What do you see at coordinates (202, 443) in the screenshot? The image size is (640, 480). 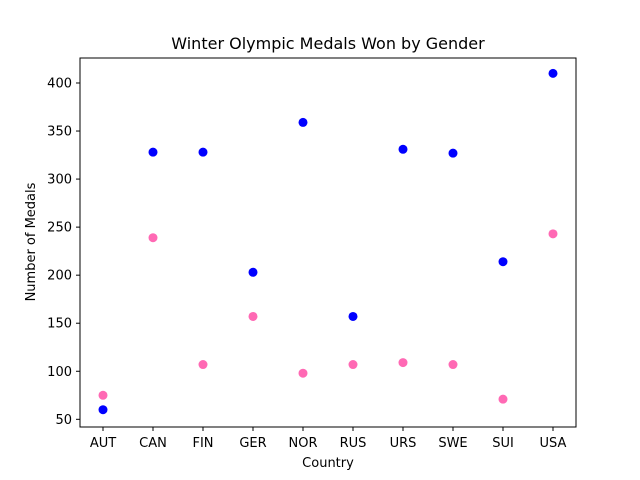 I see `x-tick-label: FIN` at bounding box center [202, 443].